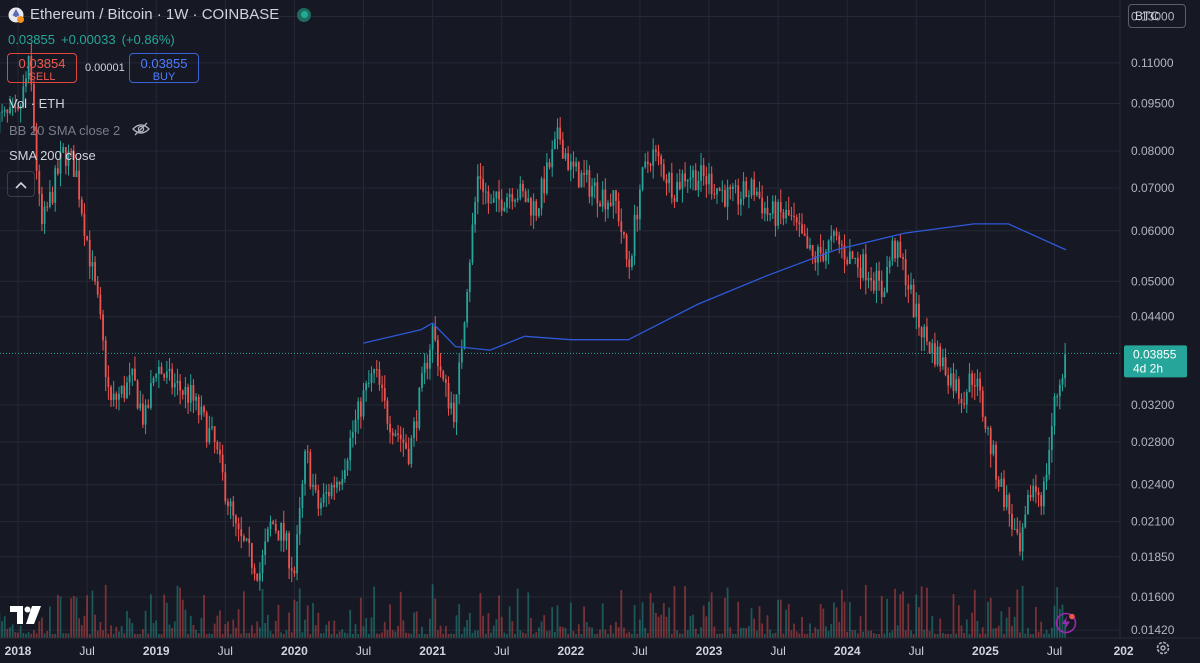  Describe the element at coordinates (164, 68) in the screenshot. I see `buy-button: 0.03855 BUY` at that location.